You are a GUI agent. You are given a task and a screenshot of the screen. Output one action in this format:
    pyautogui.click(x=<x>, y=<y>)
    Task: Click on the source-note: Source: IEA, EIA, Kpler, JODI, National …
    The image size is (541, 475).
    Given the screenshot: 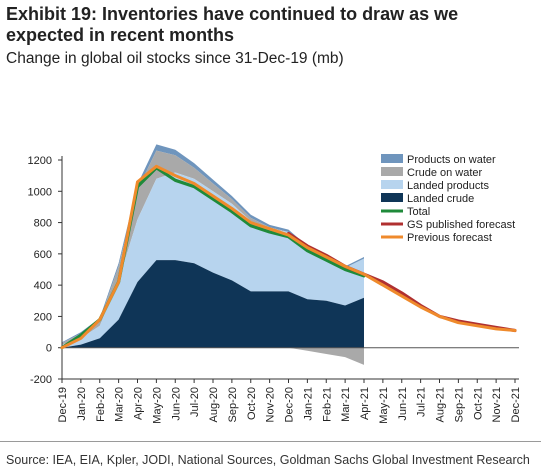 What is the action you would take?
    pyautogui.click(x=268, y=460)
    